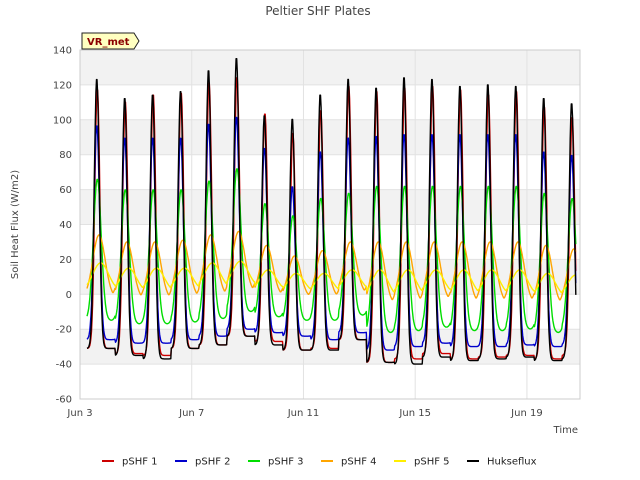 This screenshot has width=640, height=480. What do you see at coordinates (65, 190) in the screenshot?
I see `y-tick-label: 60` at bounding box center [65, 190].